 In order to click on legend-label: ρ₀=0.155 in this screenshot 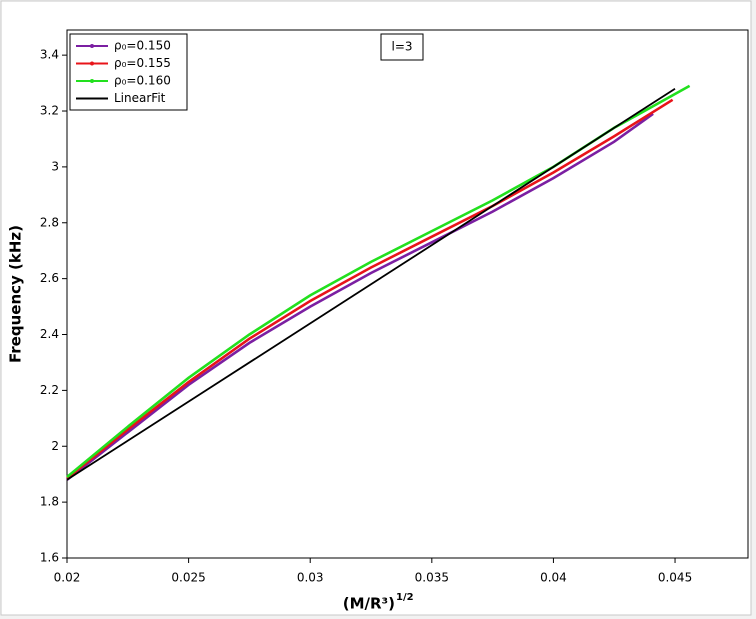, I will do `click(142, 63)`.